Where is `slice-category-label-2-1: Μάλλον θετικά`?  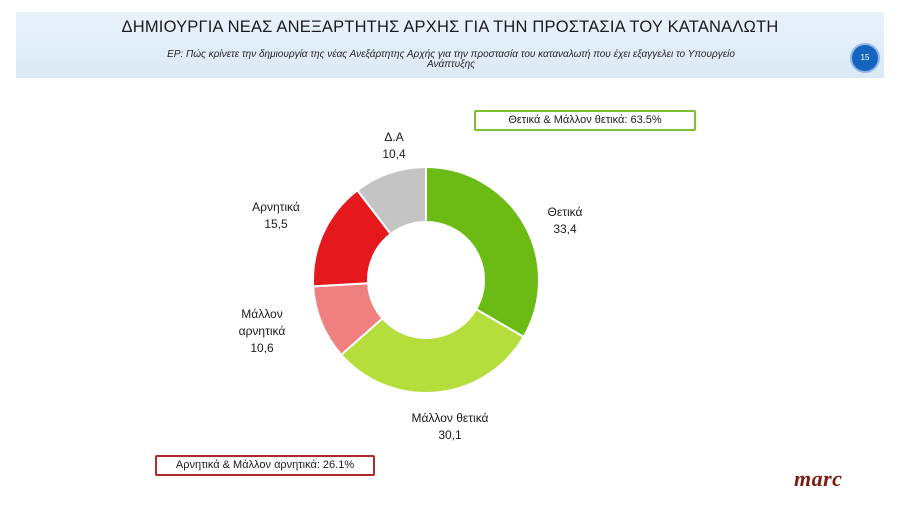 slice-category-label-2-1: Μάλλον θετικά is located at coordinates (450, 418).